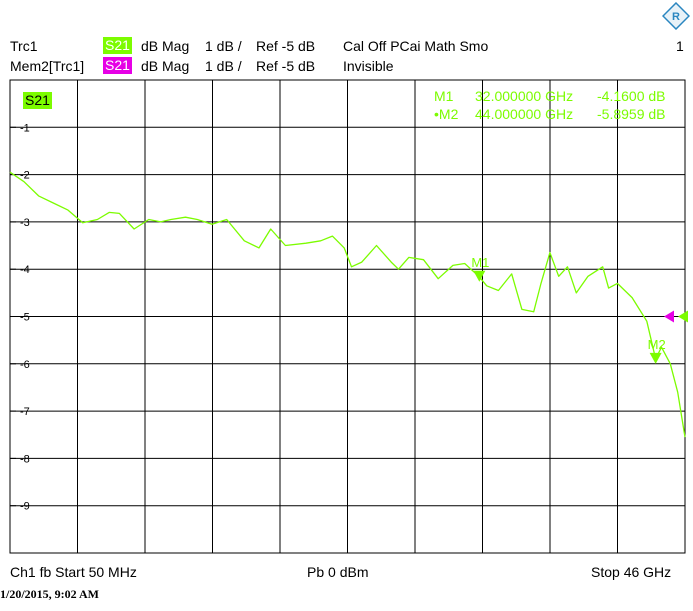  I want to click on memory-param-badge: S21, so click(117, 65).